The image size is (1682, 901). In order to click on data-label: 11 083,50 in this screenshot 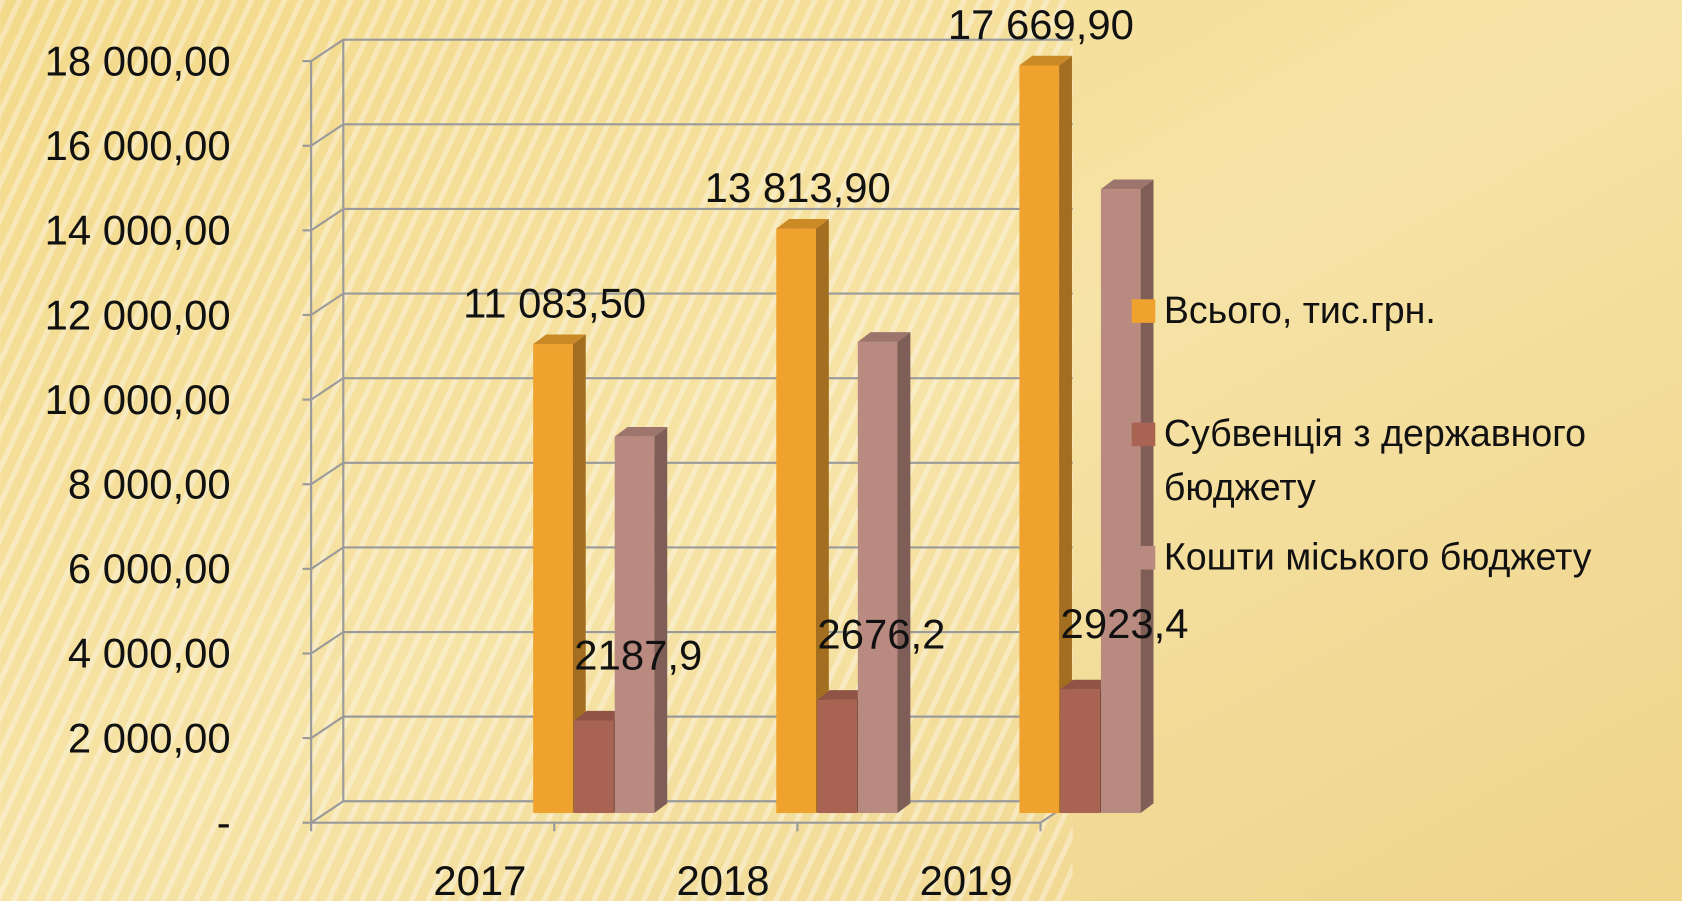, I will do `click(554, 303)`.